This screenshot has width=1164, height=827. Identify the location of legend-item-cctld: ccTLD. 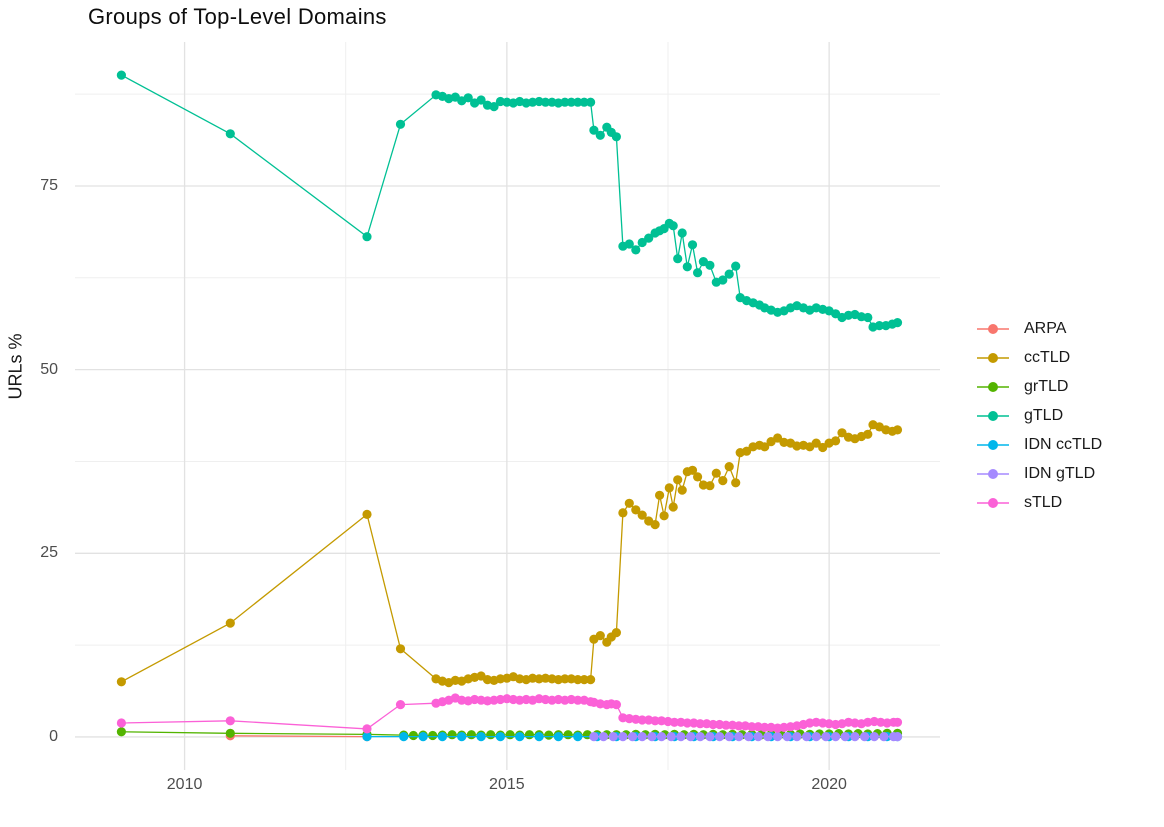
(1039, 357).